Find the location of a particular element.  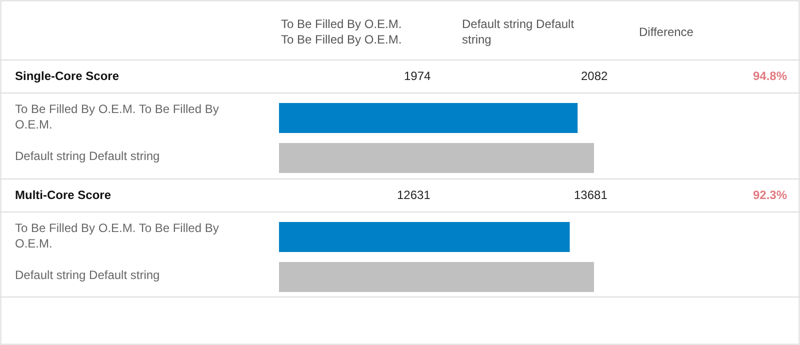

text: 92.3% is located at coordinates (770, 195).